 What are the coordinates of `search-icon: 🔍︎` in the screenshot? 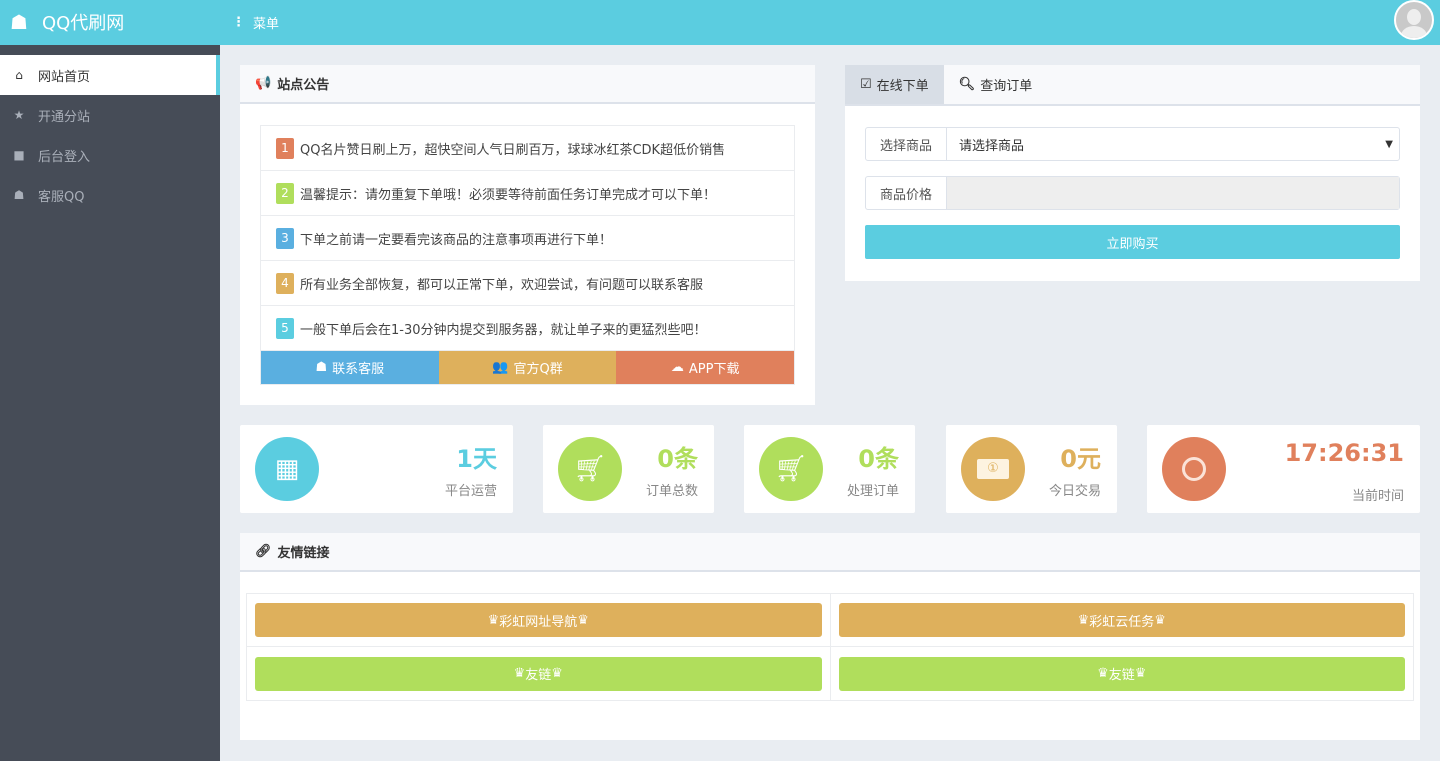 It's located at (967, 84).